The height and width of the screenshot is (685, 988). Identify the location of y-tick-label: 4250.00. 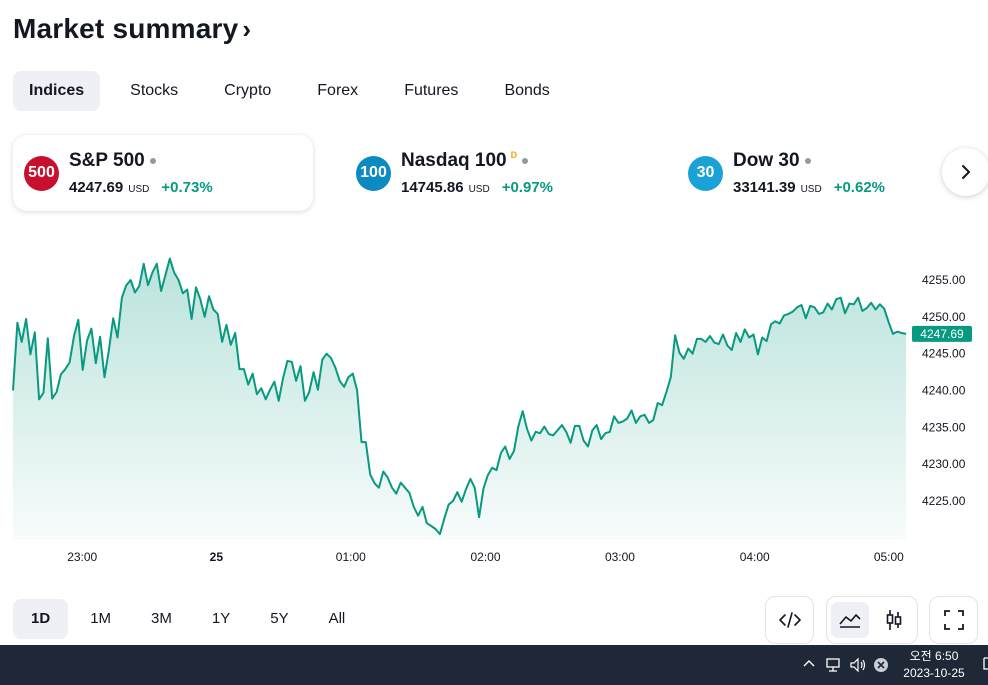
(944, 317).